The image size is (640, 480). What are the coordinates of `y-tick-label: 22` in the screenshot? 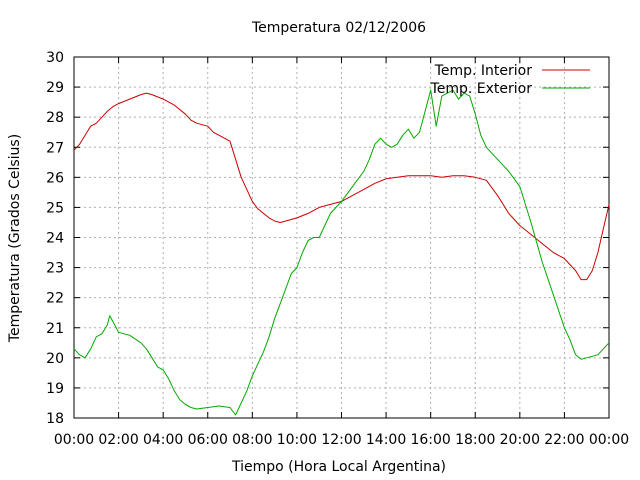 It's located at (55, 299).